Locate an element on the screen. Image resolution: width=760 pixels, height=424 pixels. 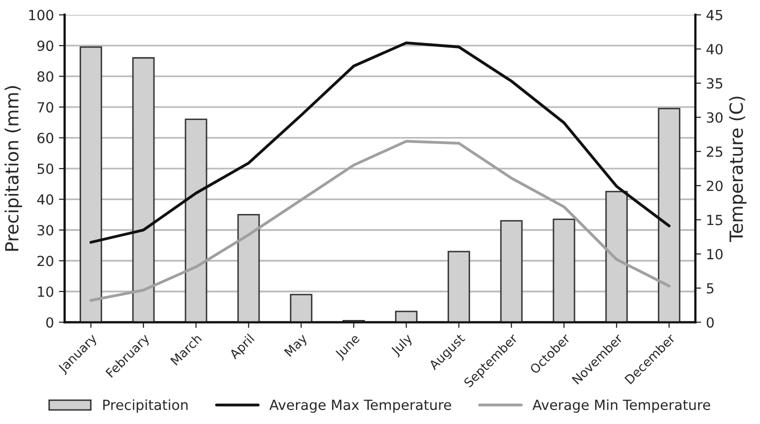
y2-tick-label: 20 is located at coordinates (714, 186).